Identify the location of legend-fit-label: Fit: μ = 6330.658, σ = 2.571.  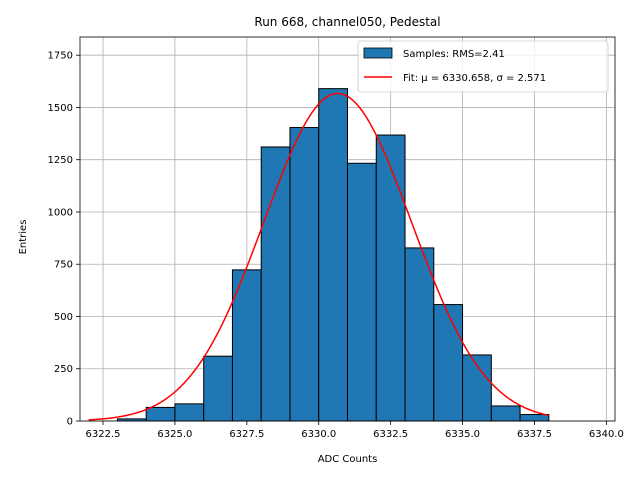
(474, 78).